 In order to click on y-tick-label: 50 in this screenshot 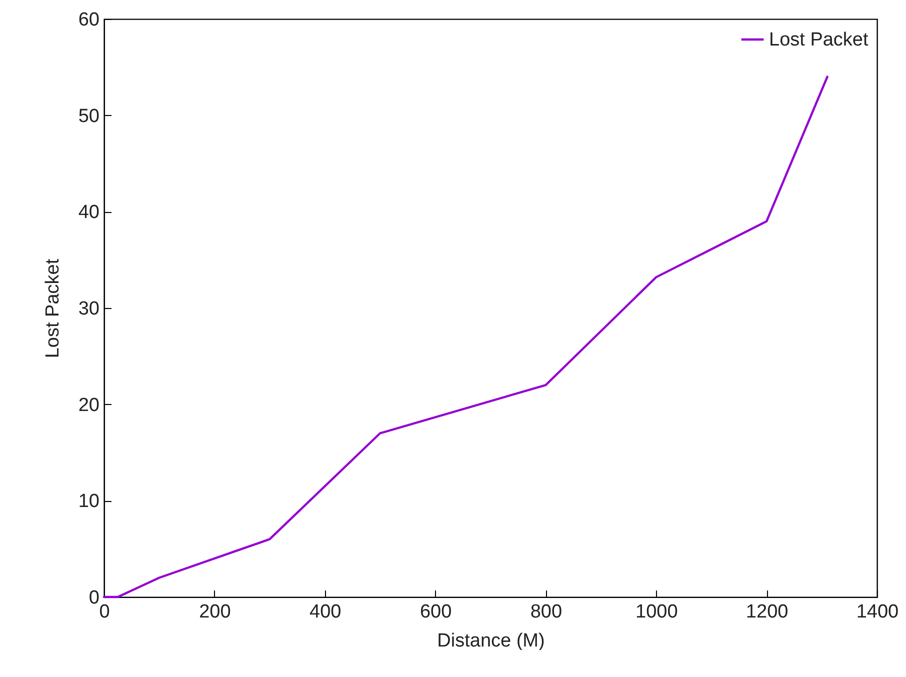, I will do `click(89, 116)`.